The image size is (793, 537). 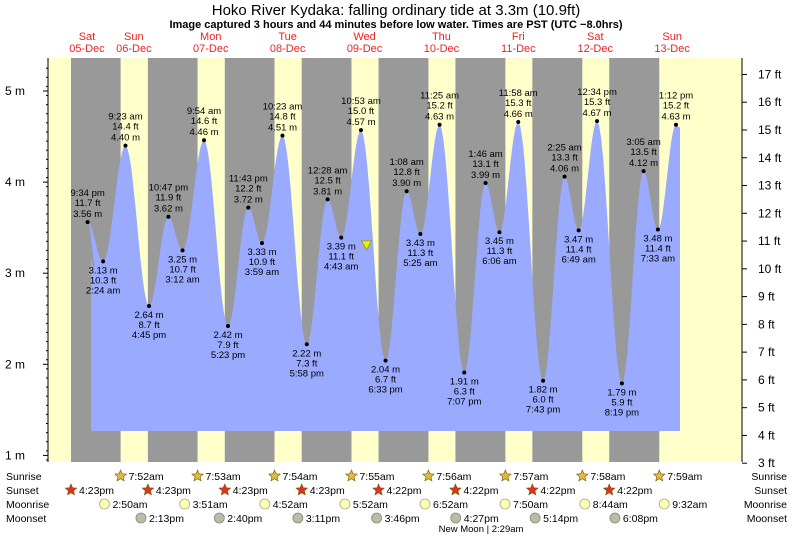 What do you see at coordinates (684, 477) in the screenshot?
I see `sunrise-time: 7:59am` at bounding box center [684, 477].